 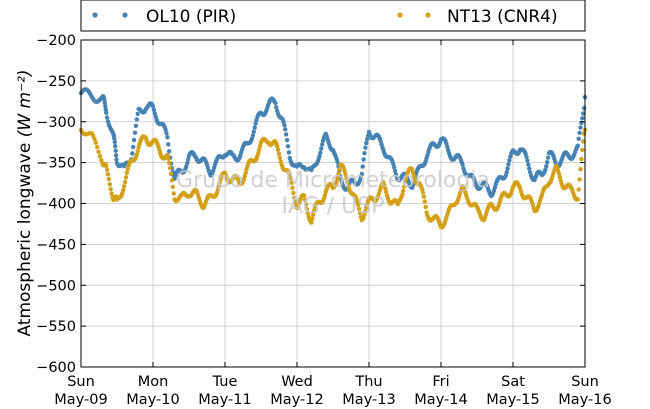 What do you see at coordinates (191, 17) in the screenshot?
I see `legend-label-ol10: OL10 (PIR)` at bounding box center [191, 17].